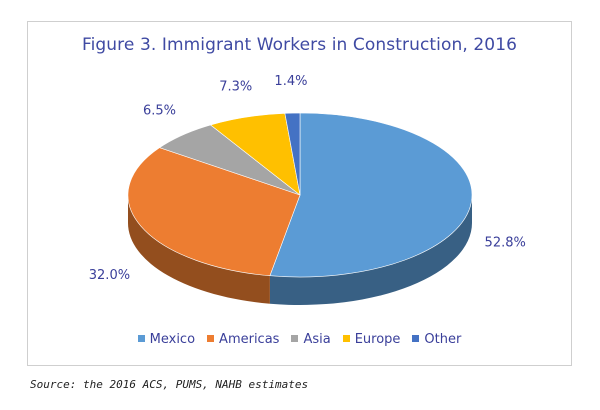 The height and width of the screenshot is (410, 600). I want to click on pie-side-mexico, so click(370, 250).